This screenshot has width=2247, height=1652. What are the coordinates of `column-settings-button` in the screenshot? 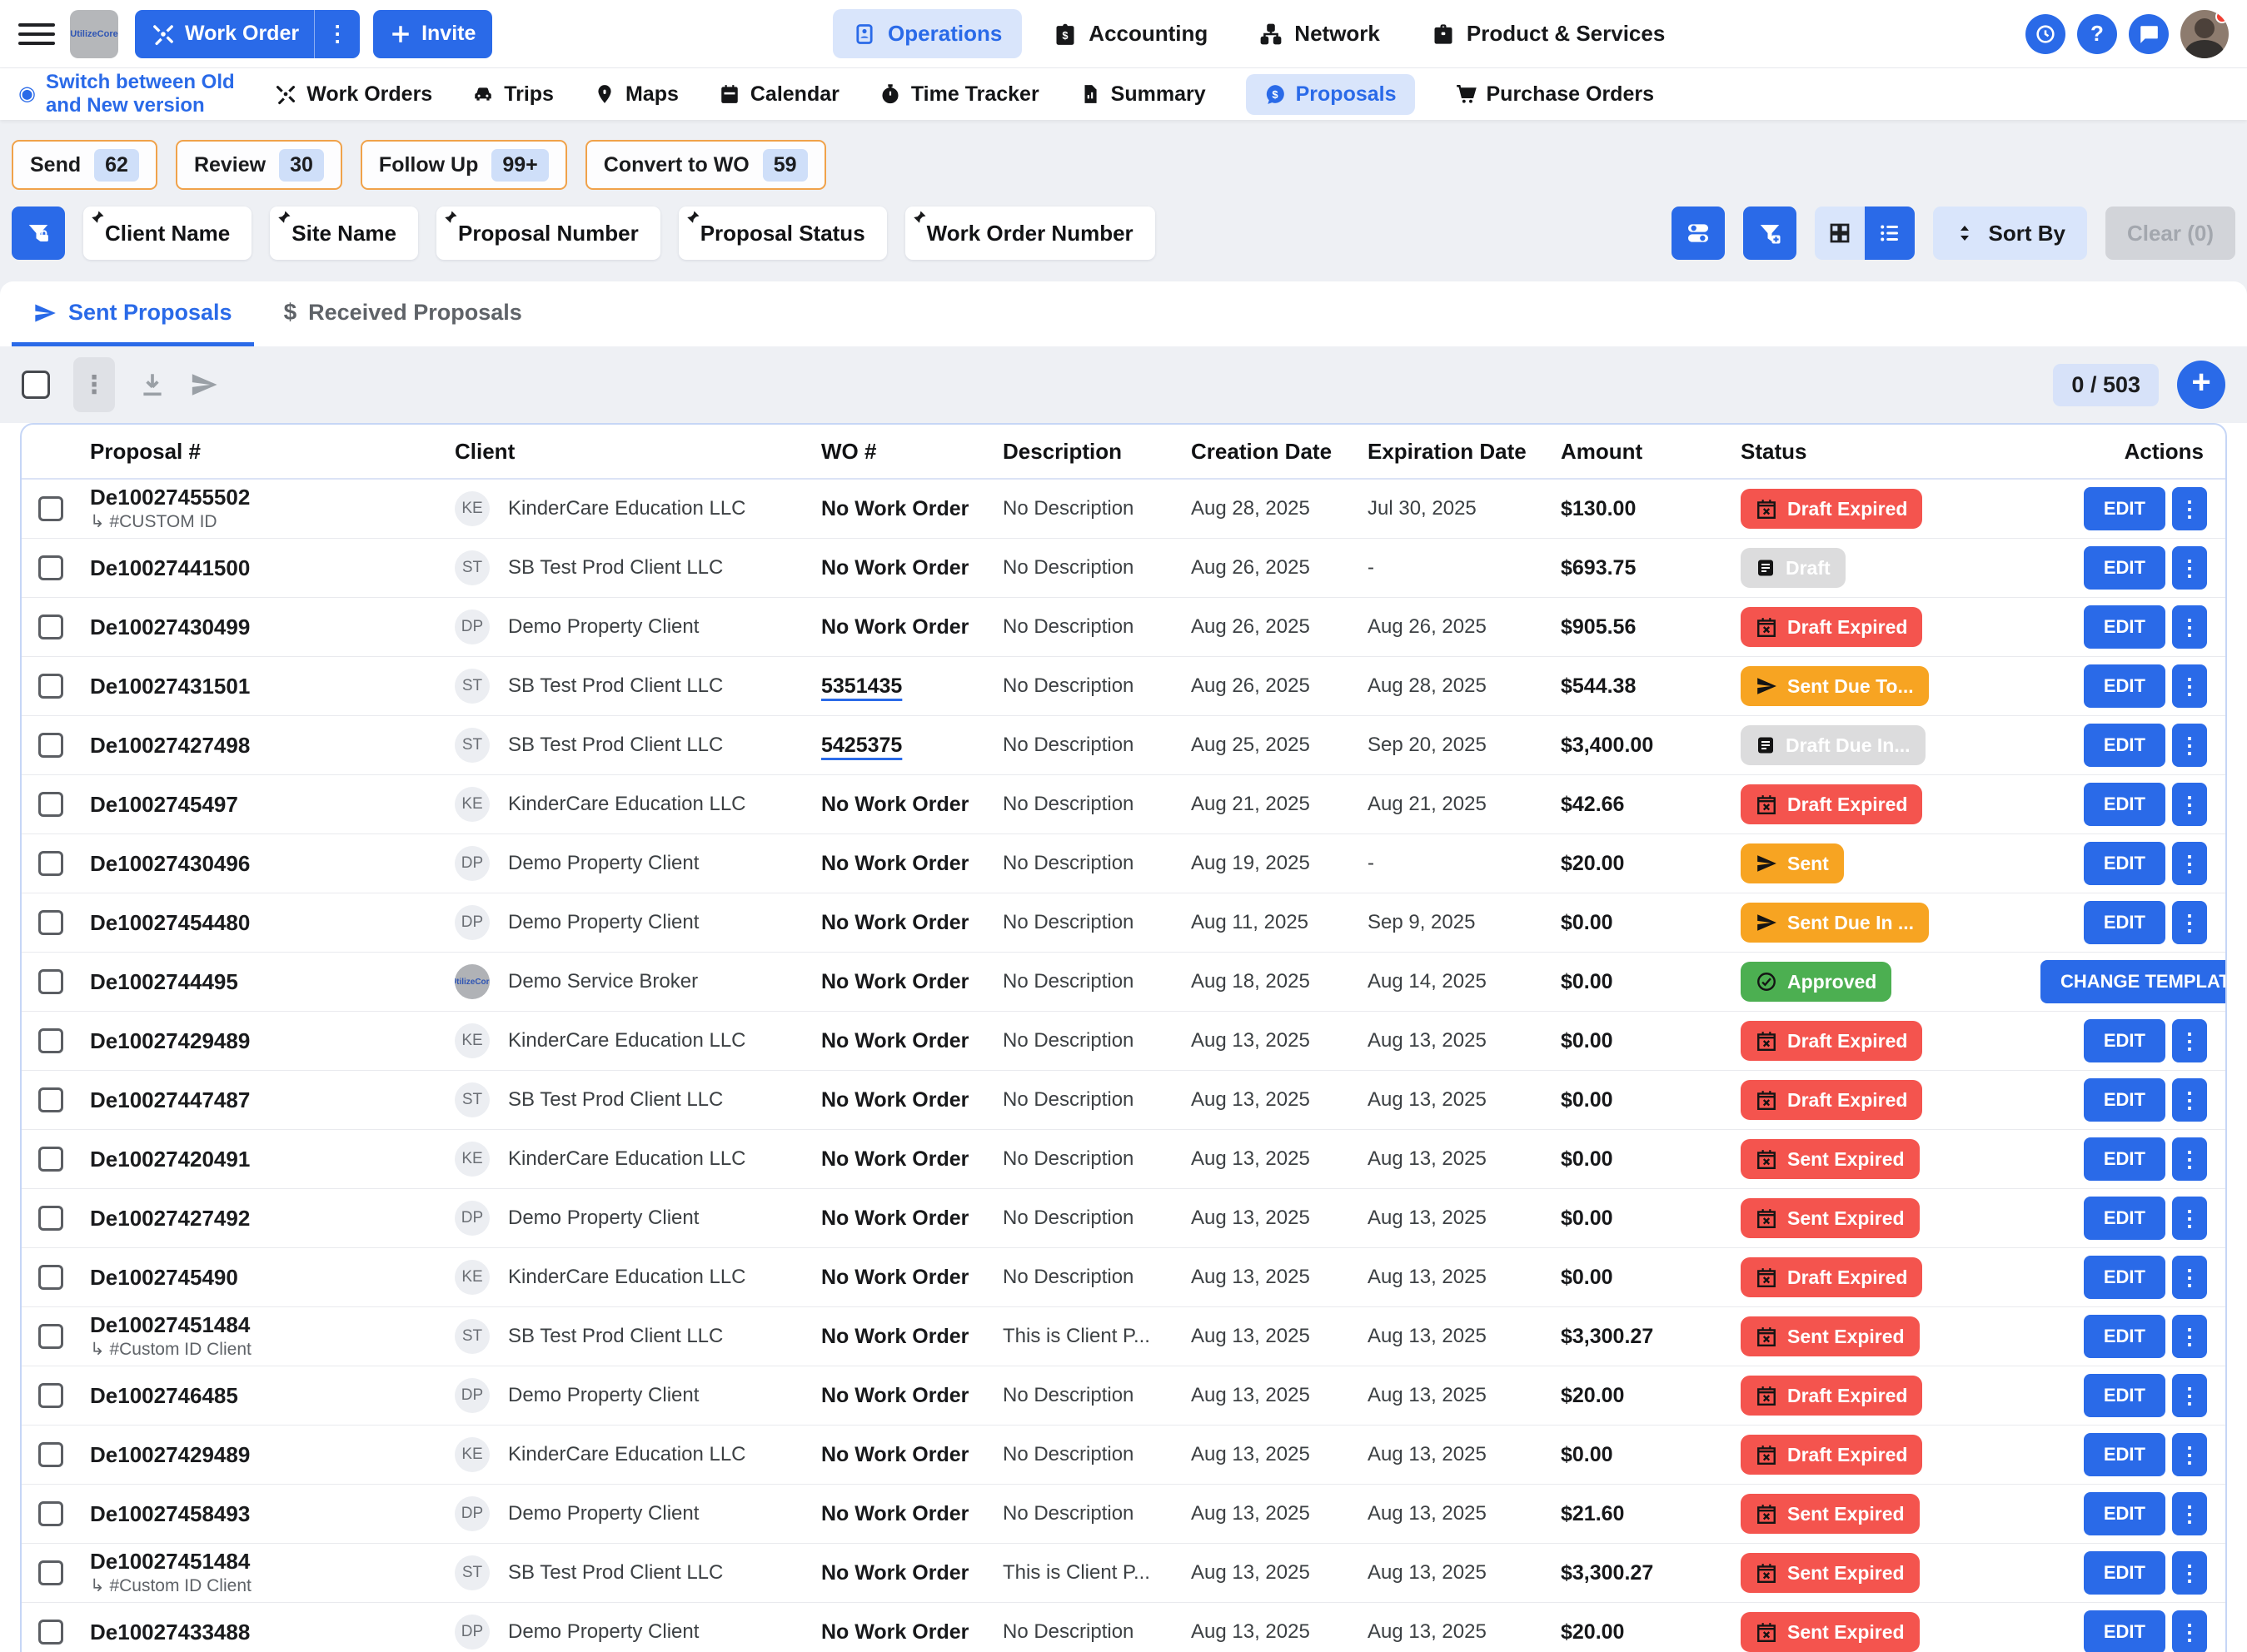 It's located at (1699, 233).